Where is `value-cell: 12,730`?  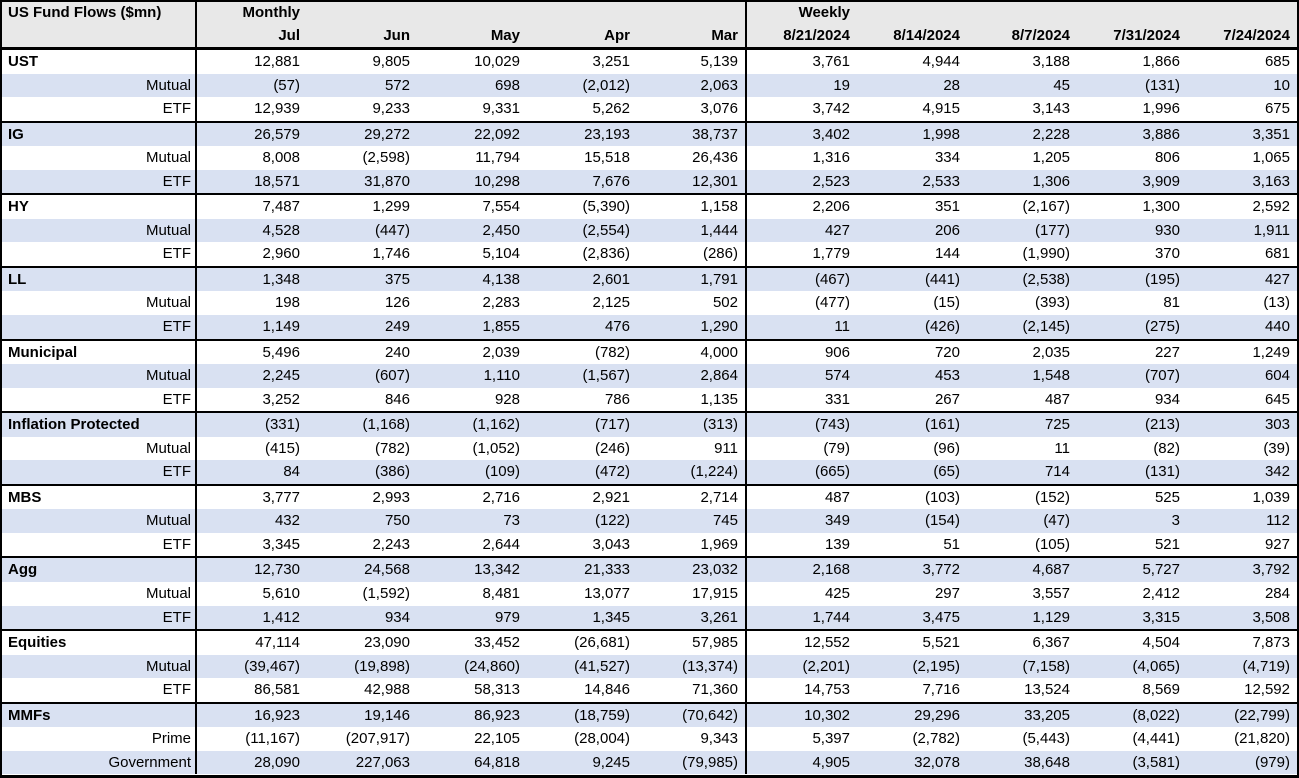 value-cell: 12,730 is located at coordinates (277, 570).